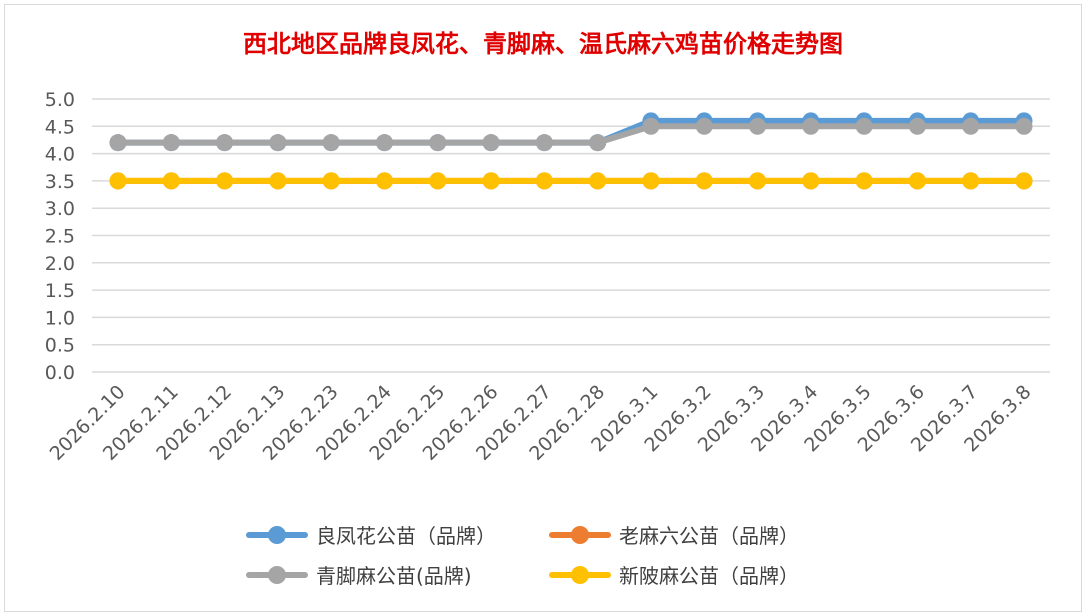 This screenshot has width=1086, height=616. Describe the element at coordinates (709, 536) in the screenshot. I see `legend-label: 老麻六公苗（品牌）` at that location.